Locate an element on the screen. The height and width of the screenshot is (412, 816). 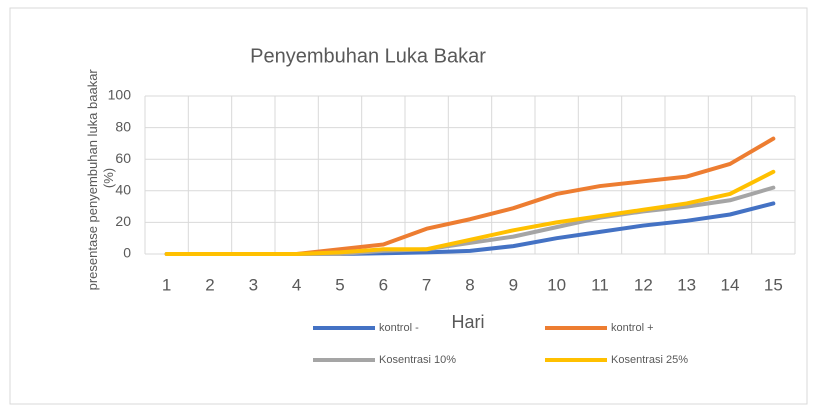
x-axis-label: Hari is located at coordinates (467, 322).